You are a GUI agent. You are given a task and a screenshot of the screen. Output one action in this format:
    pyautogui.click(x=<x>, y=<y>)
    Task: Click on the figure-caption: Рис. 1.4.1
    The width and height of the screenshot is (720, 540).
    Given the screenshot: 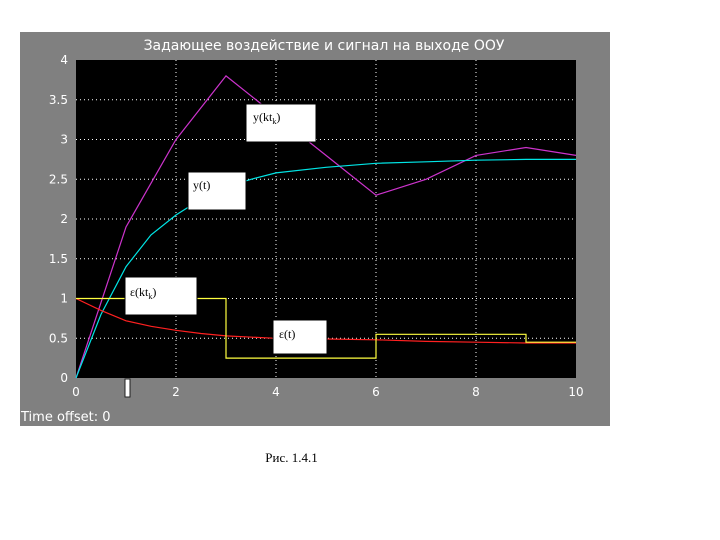 What is the action you would take?
    pyautogui.click(x=291, y=457)
    